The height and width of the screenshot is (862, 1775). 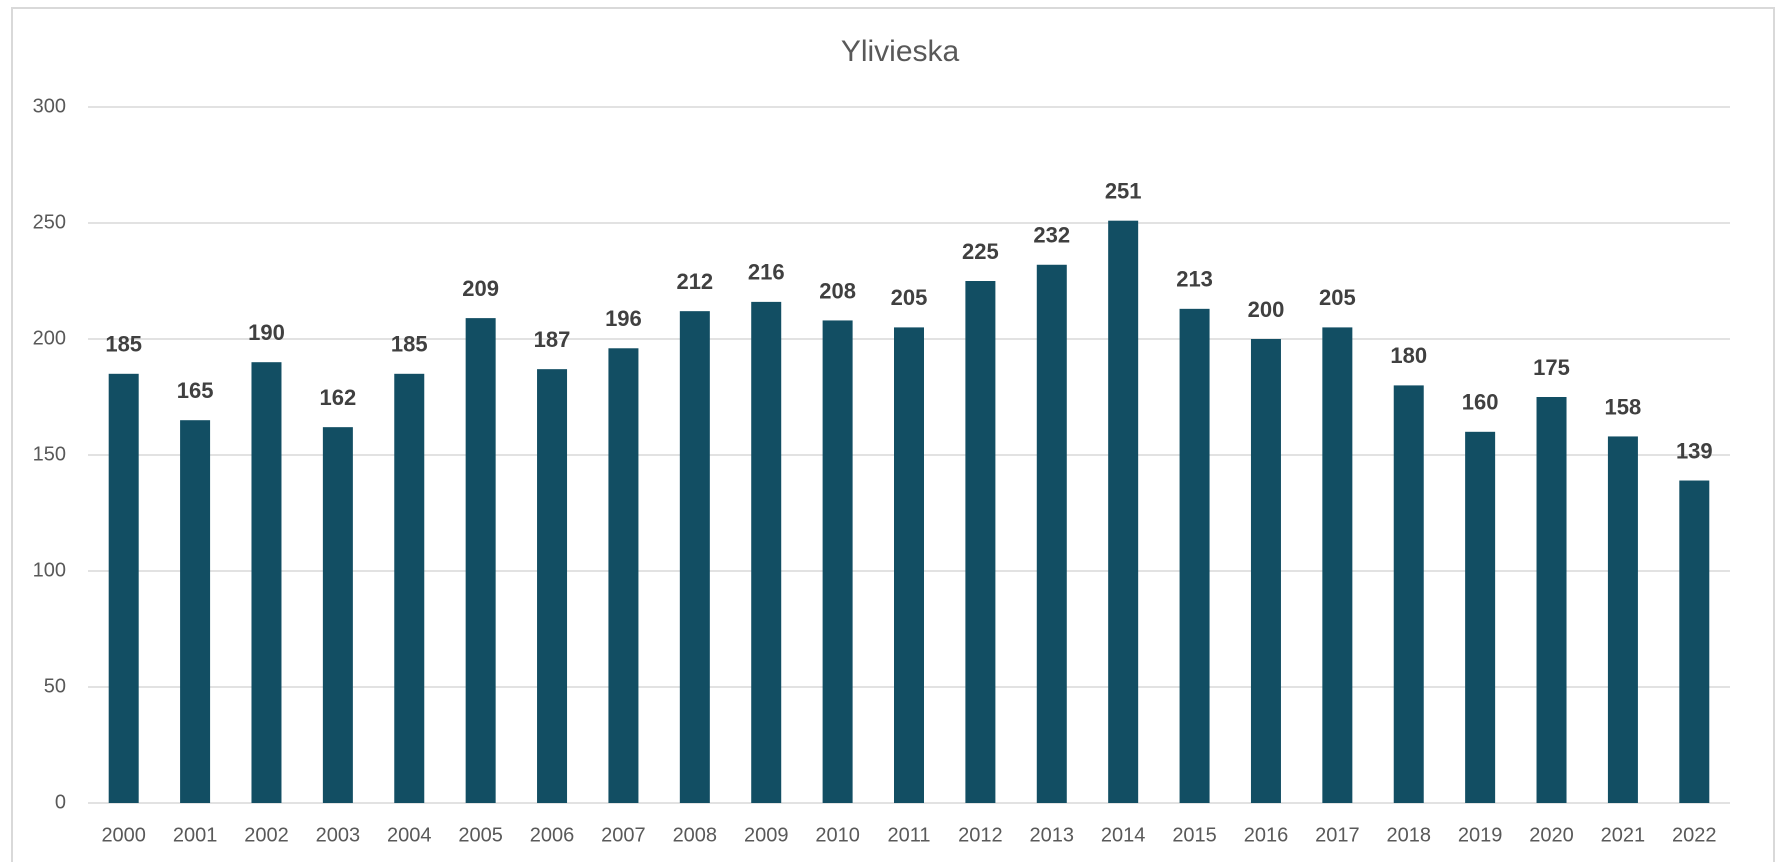 What do you see at coordinates (266, 835) in the screenshot?
I see `x-tick-label: 2002` at bounding box center [266, 835].